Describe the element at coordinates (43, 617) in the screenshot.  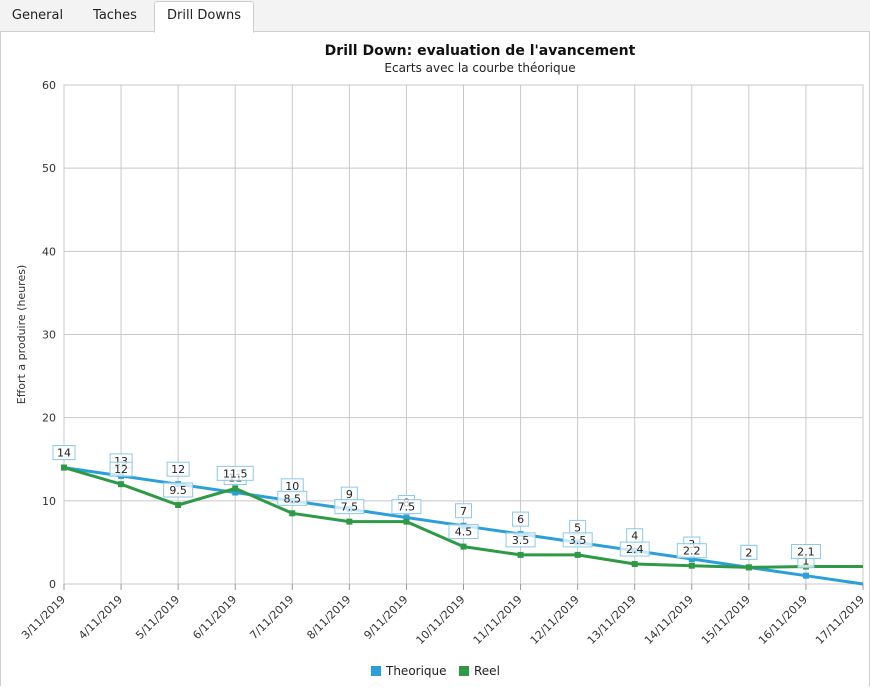
I see `x-tick-label: 3/11/2019` at that location.